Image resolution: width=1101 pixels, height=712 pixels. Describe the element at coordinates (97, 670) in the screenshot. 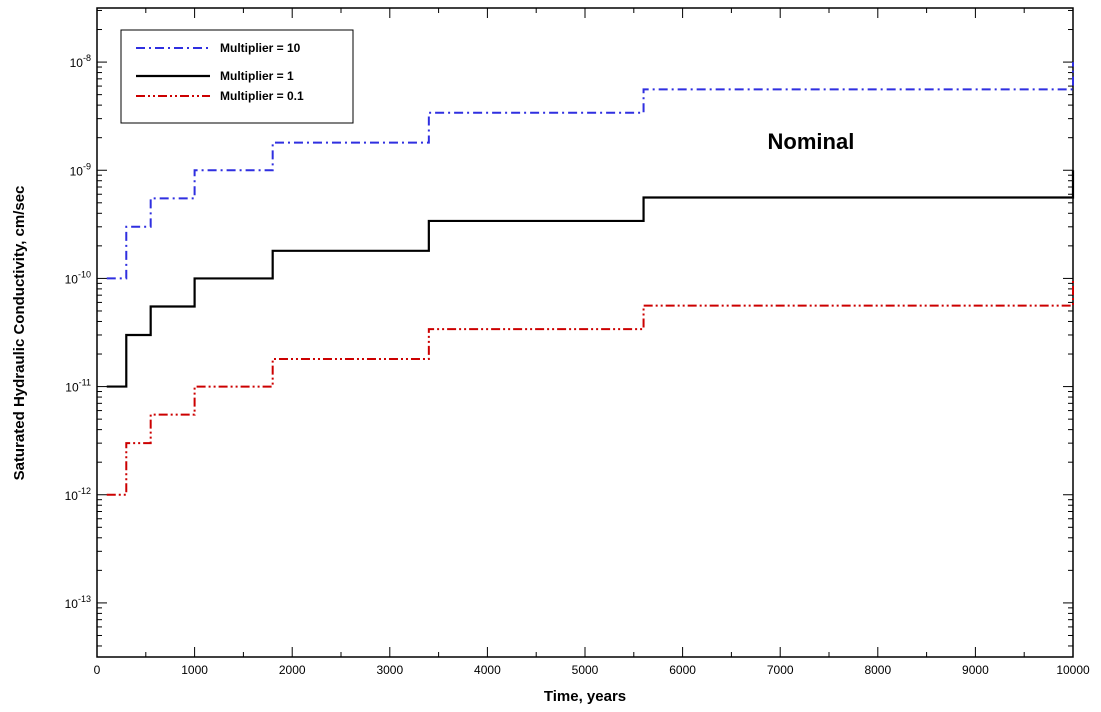

I see `x-tick-label: 0` at that location.